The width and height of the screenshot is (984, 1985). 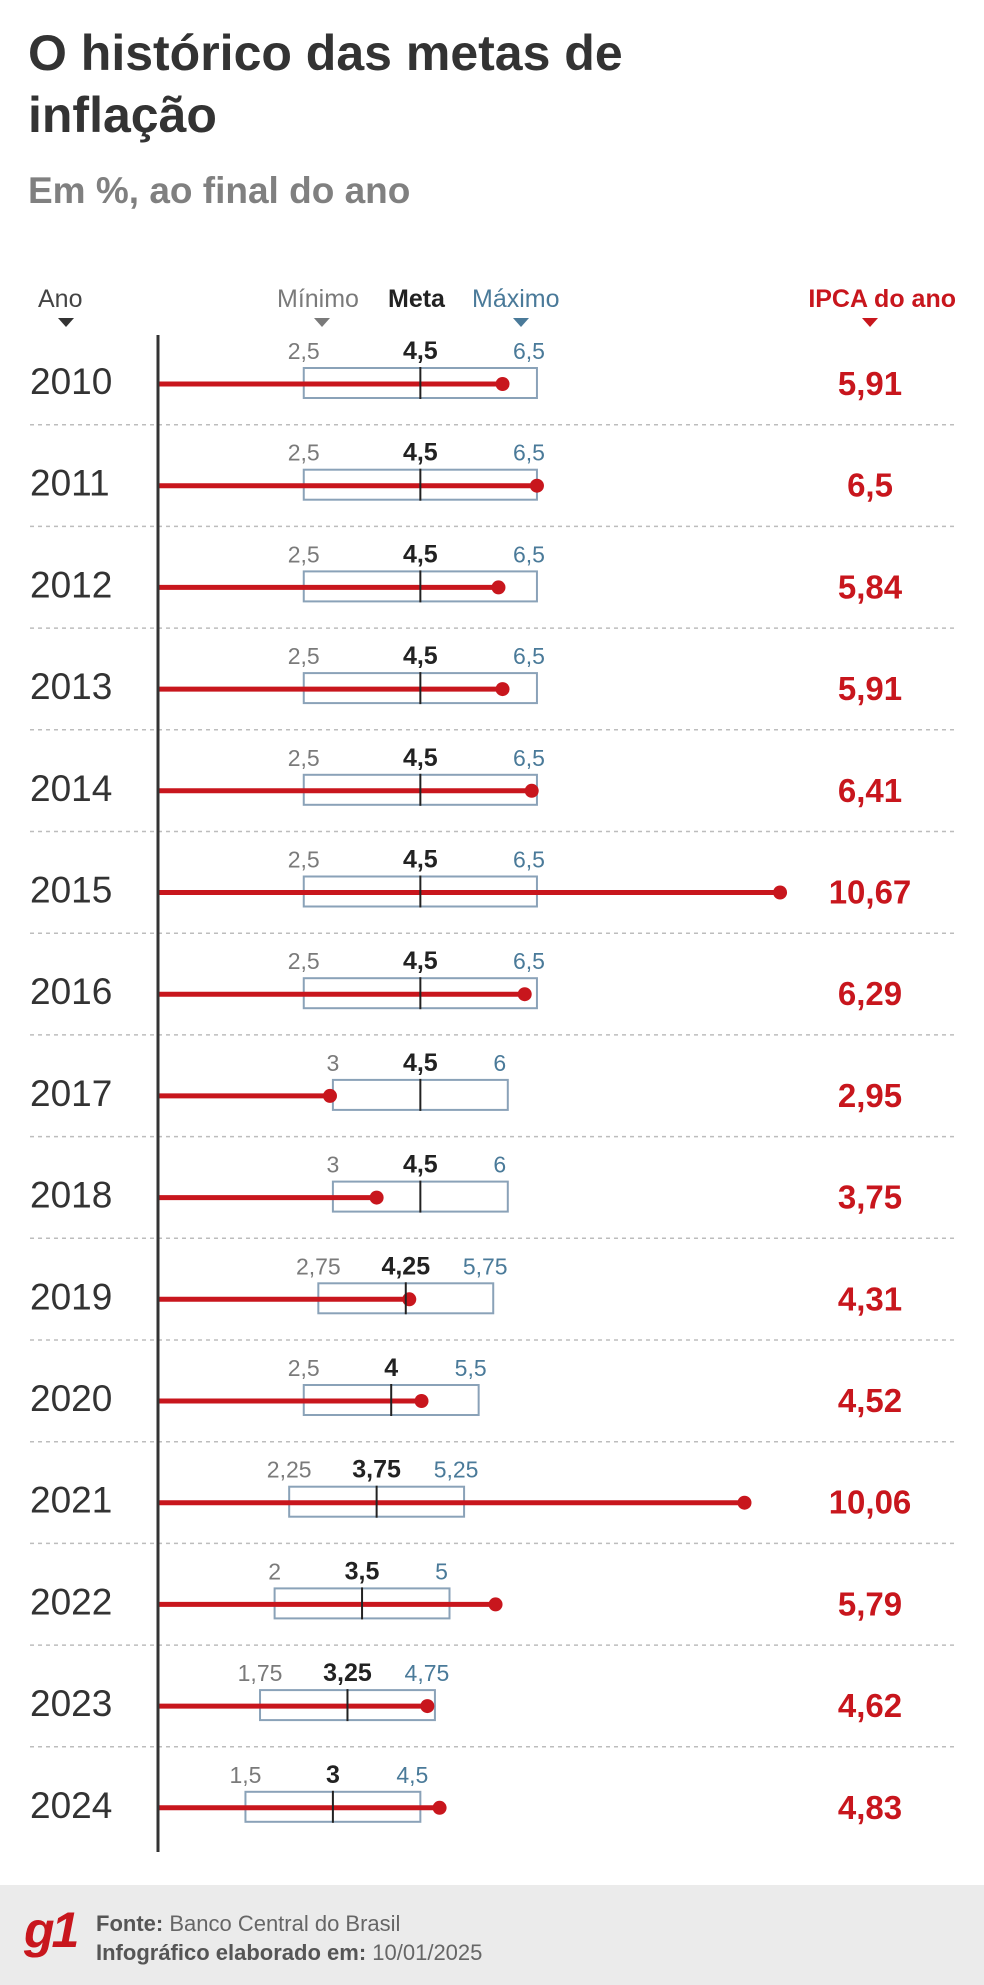 I want to click on header-meta: Meta, so click(x=416, y=299).